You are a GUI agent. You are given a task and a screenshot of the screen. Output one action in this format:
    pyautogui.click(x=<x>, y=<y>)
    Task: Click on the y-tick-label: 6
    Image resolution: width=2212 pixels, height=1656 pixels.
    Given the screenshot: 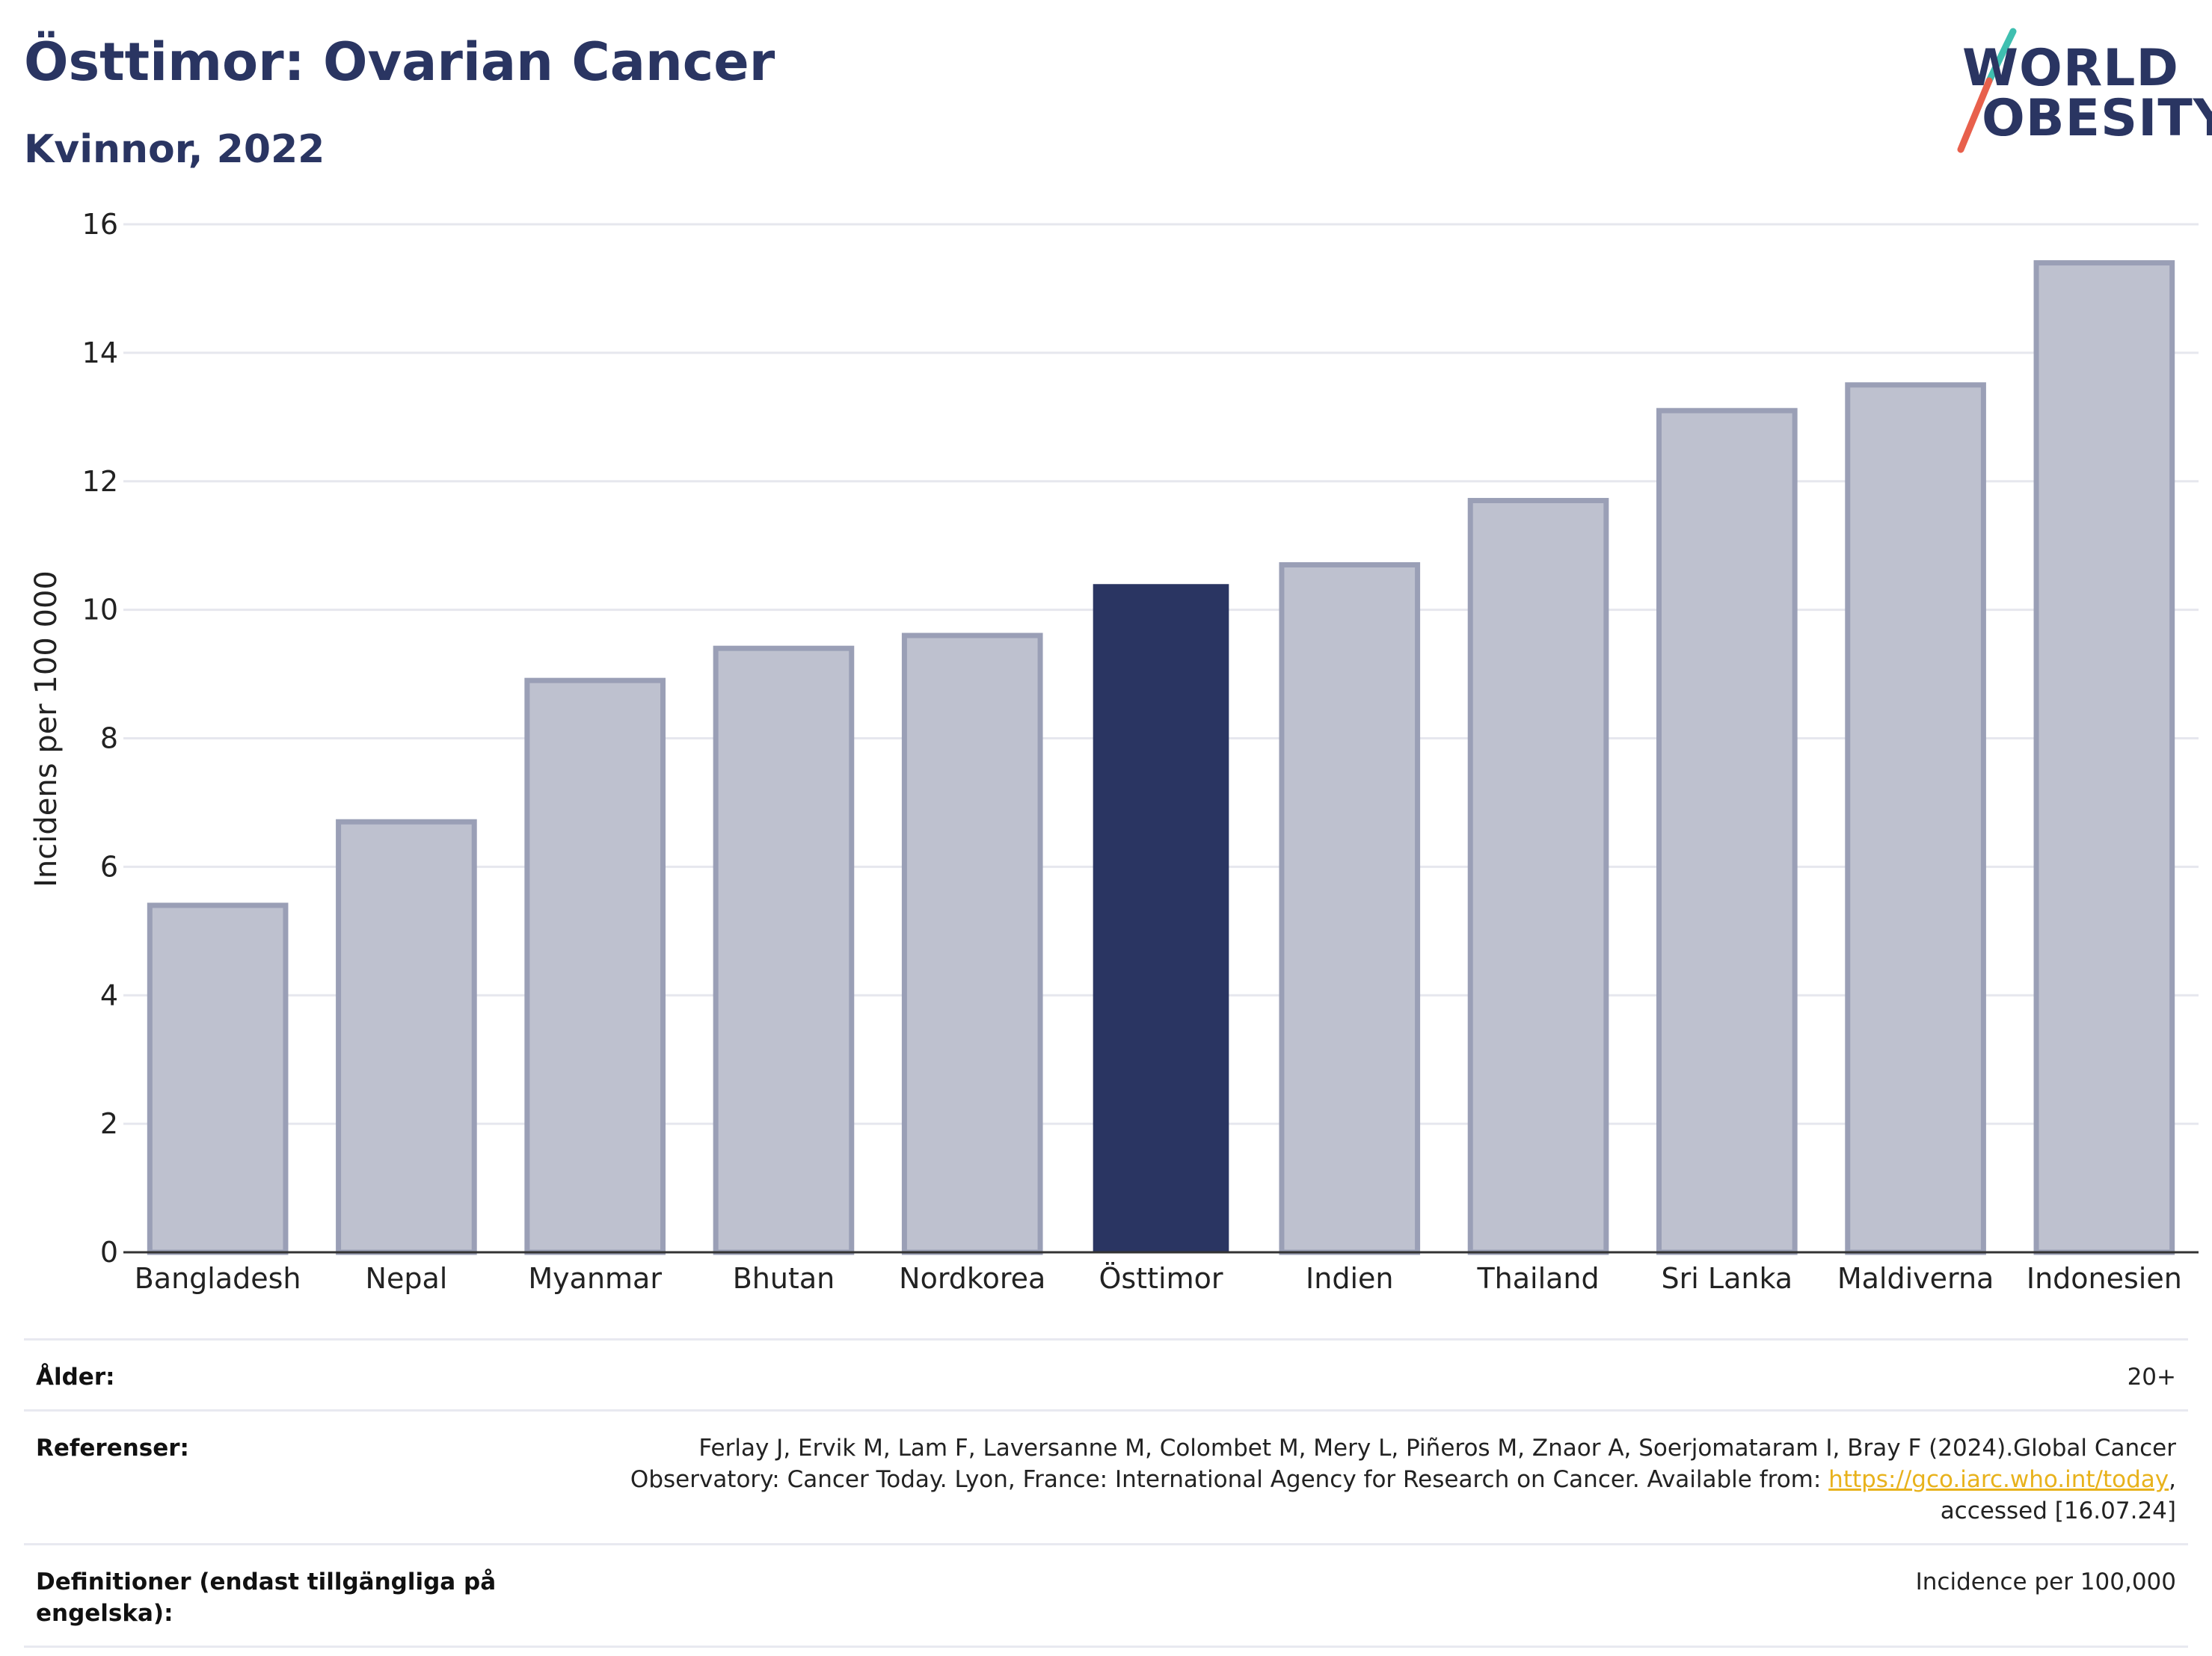 What is the action you would take?
    pyautogui.click(x=109, y=866)
    